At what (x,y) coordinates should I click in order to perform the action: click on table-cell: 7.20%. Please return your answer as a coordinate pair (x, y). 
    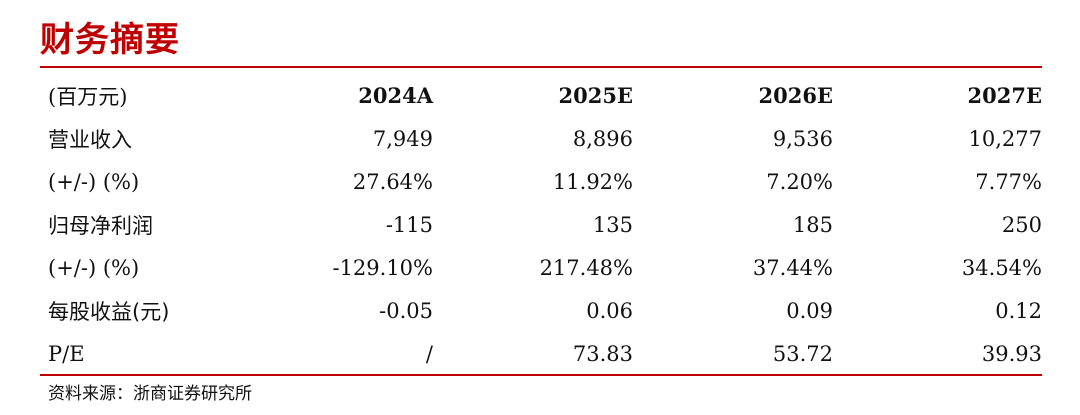
    Looking at the image, I should click on (799, 181).